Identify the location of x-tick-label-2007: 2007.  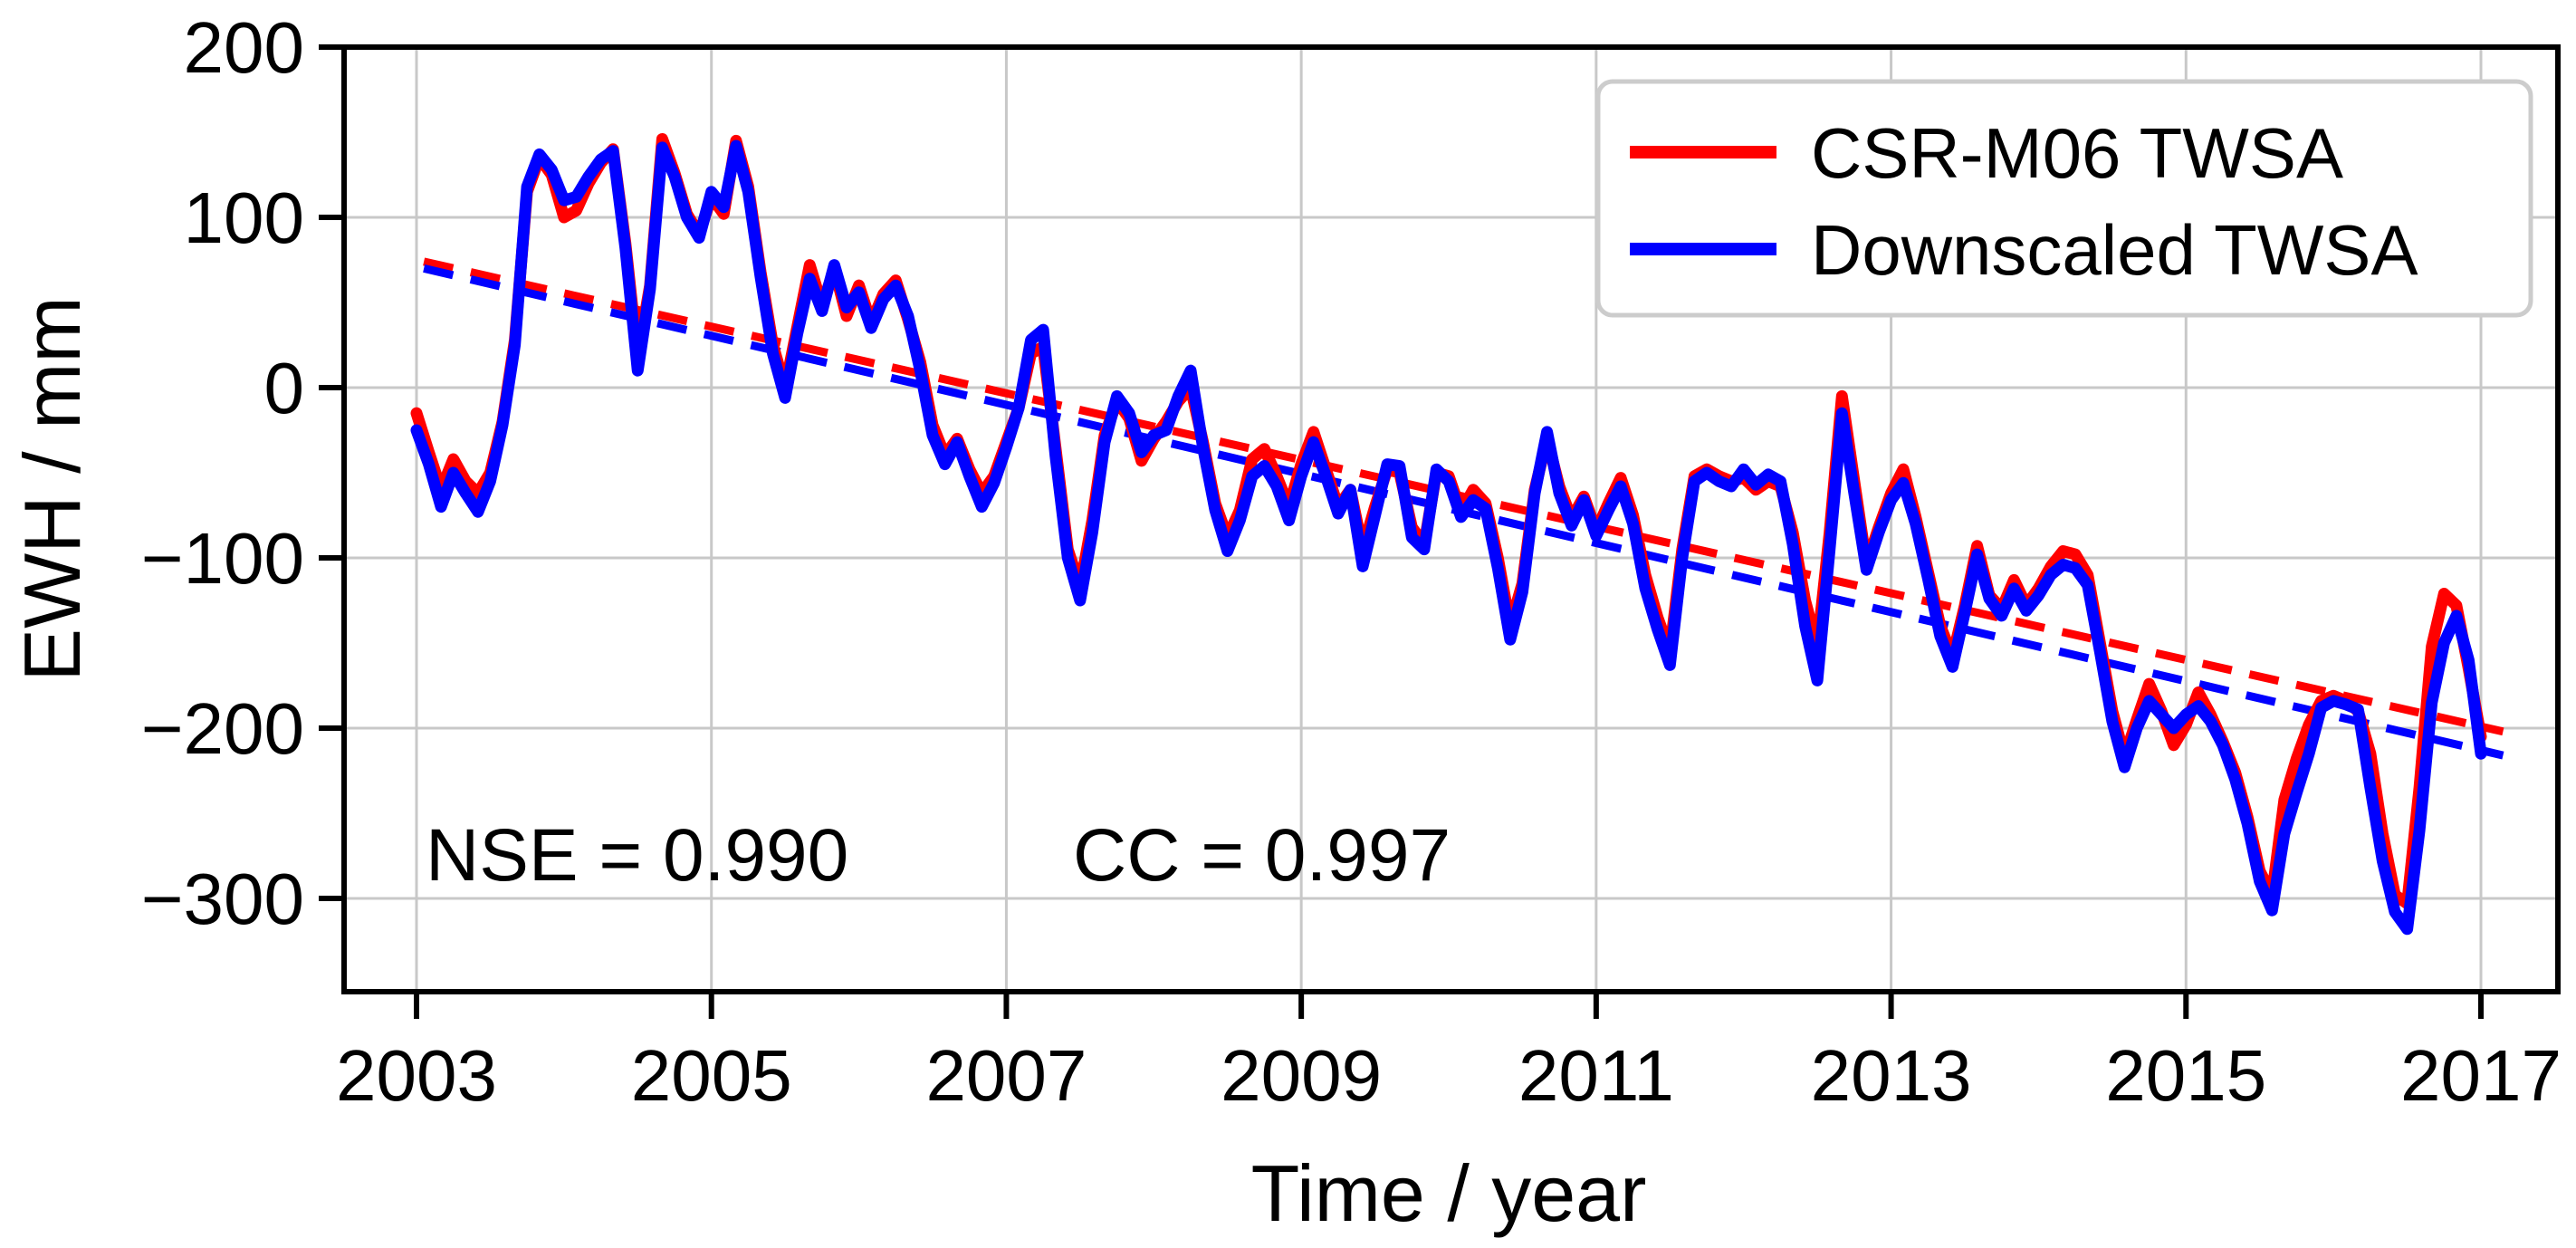
(1006, 1075).